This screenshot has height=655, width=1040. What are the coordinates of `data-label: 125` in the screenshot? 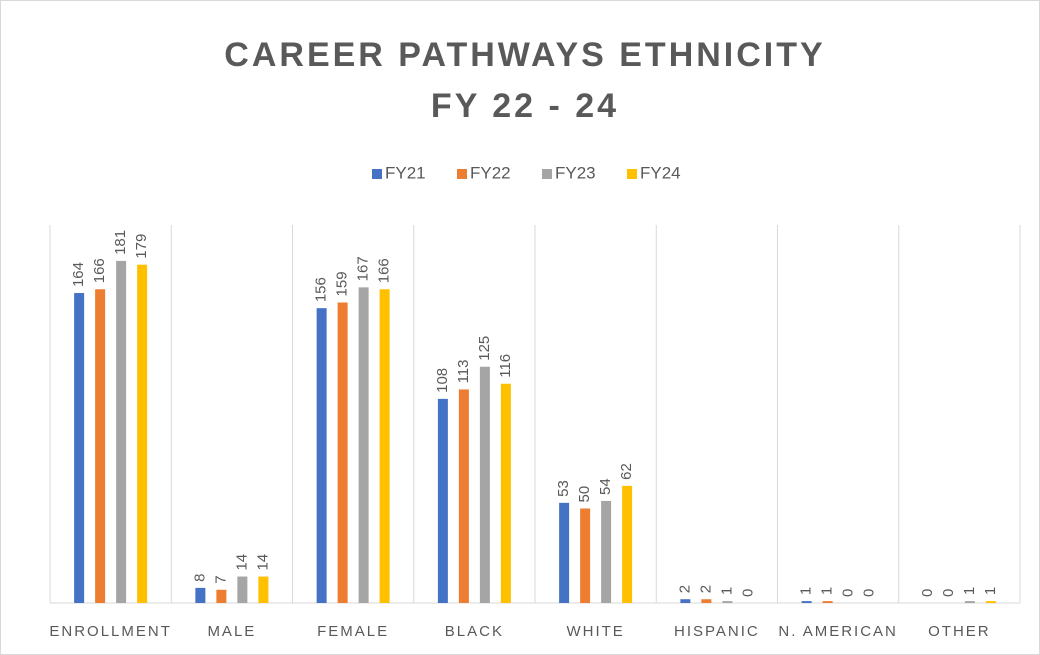 It's located at (484, 348).